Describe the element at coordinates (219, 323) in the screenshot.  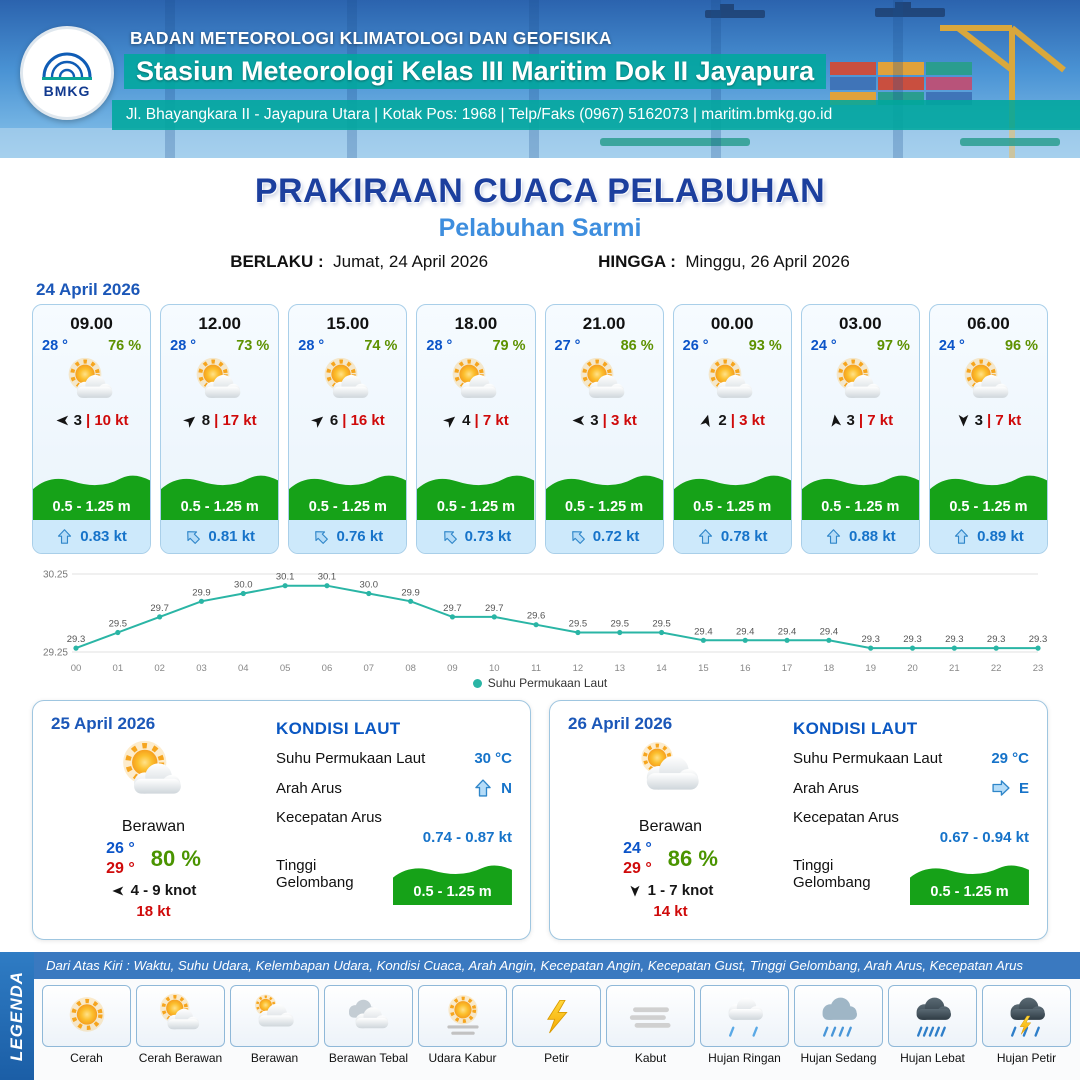
I see `forecast-time: 12.00` at that location.